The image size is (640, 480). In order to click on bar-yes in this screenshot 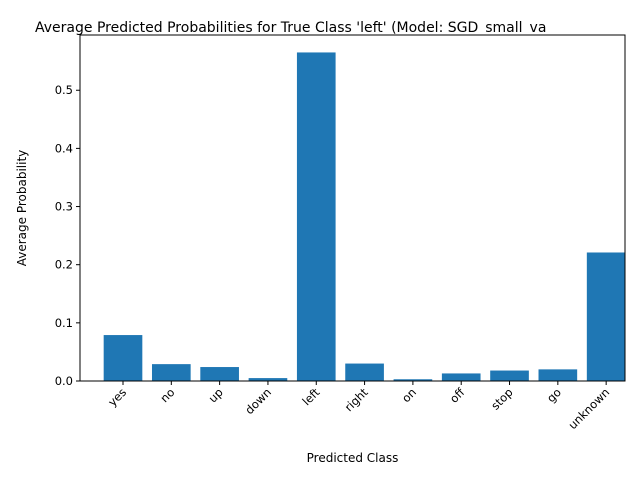, I will do `click(123, 358)`.